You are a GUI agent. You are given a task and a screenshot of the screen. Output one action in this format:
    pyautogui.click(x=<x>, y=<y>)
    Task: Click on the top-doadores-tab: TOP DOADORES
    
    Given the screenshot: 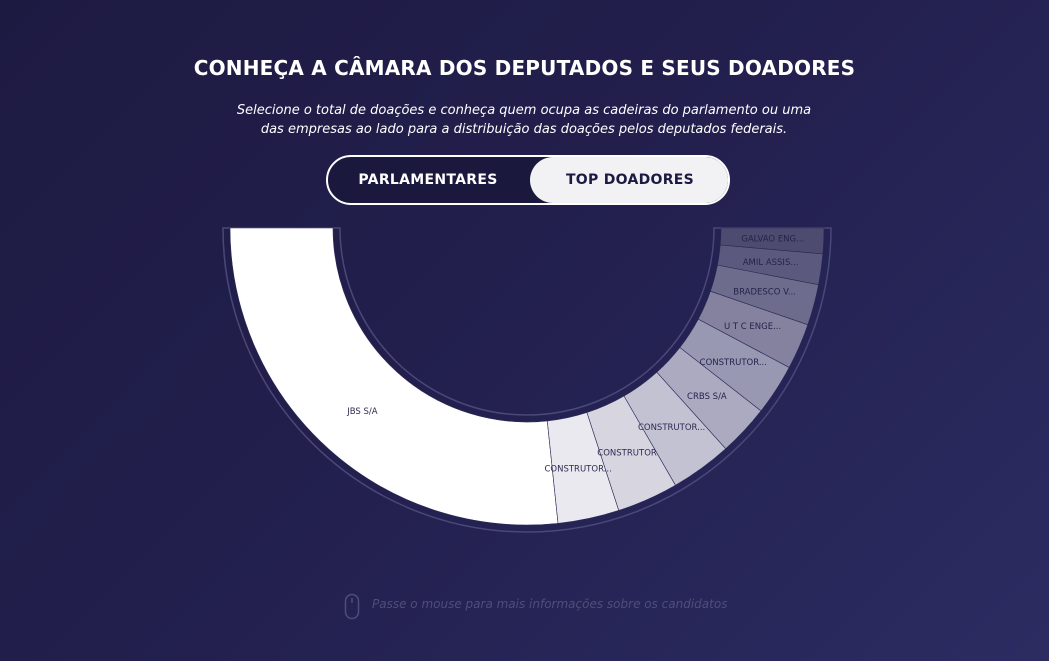 What is the action you would take?
    pyautogui.click(x=629, y=180)
    